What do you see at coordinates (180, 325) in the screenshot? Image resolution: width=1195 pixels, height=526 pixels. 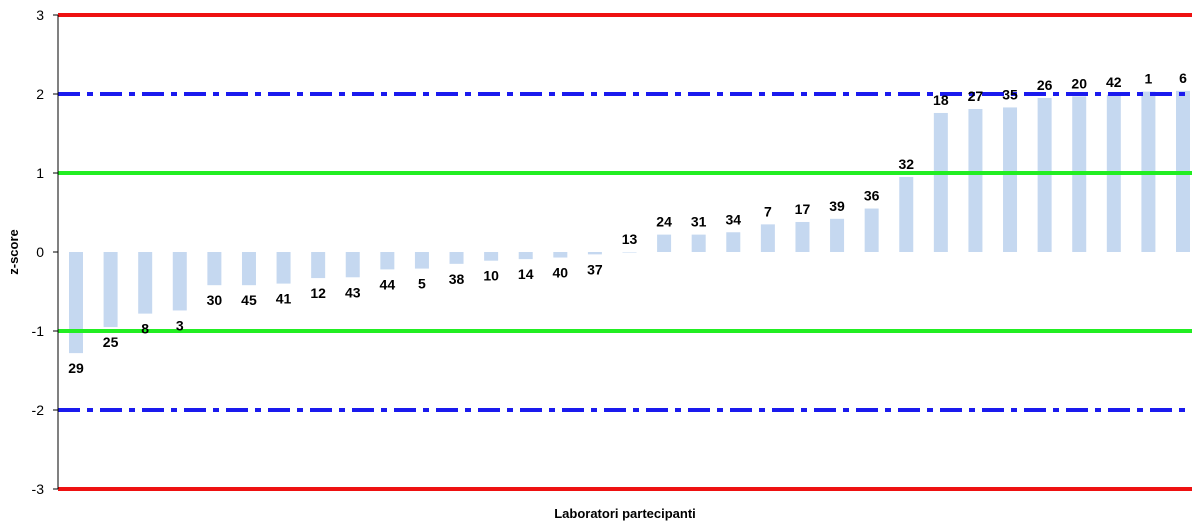 I see `data-label-3: 3` at bounding box center [180, 325].